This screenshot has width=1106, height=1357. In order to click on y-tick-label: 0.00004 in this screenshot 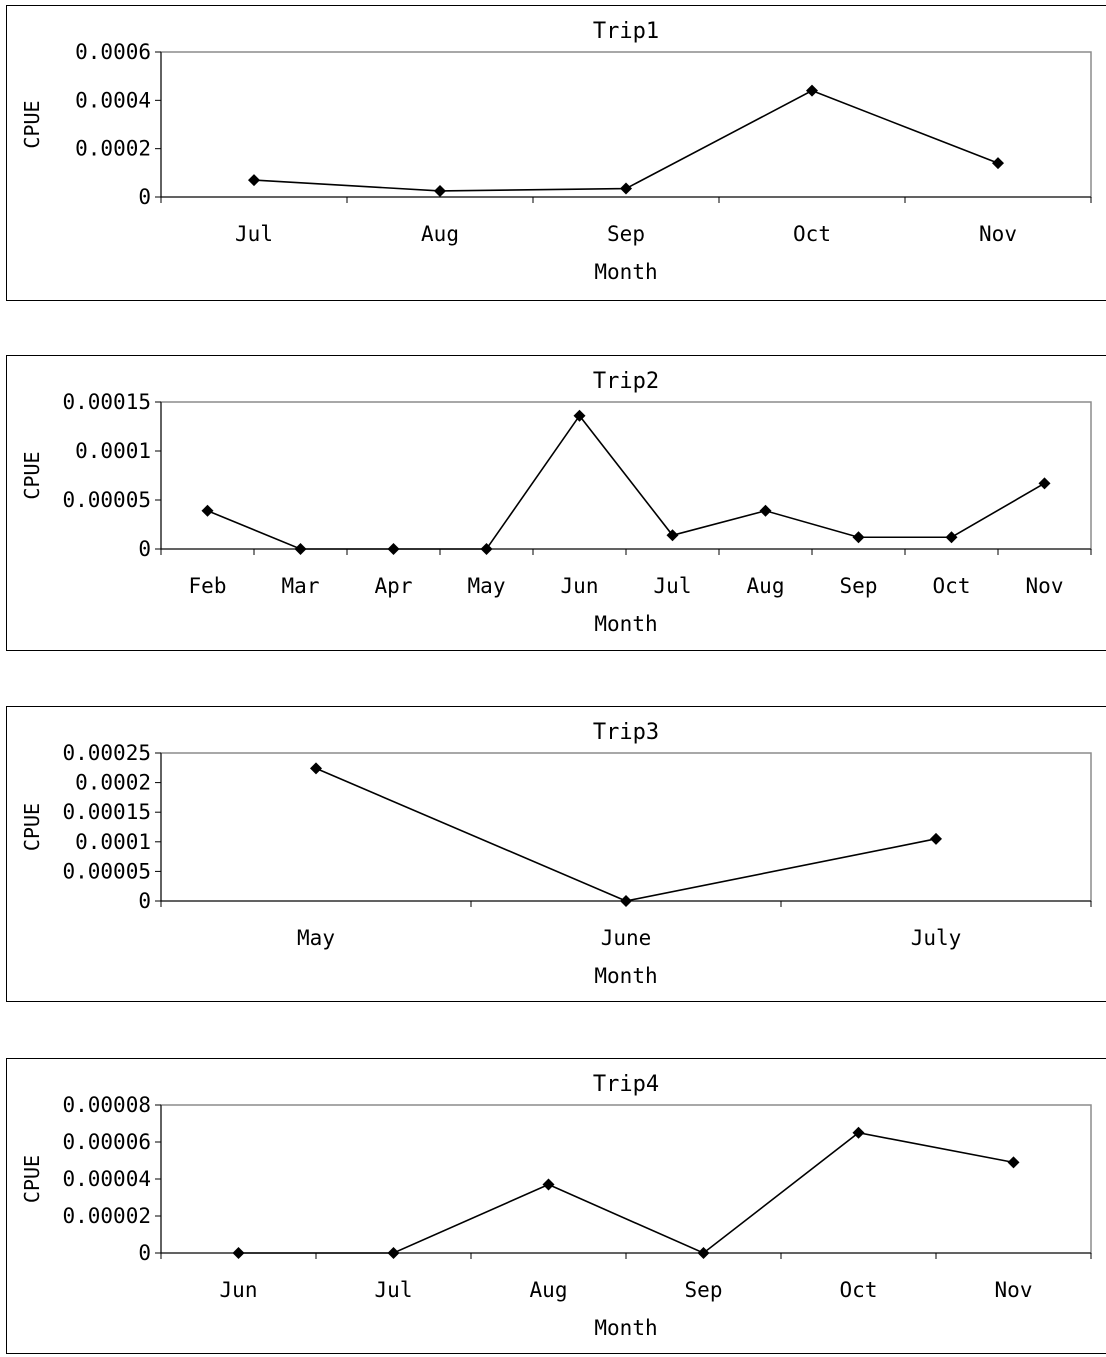, I will do `click(106, 1179)`.